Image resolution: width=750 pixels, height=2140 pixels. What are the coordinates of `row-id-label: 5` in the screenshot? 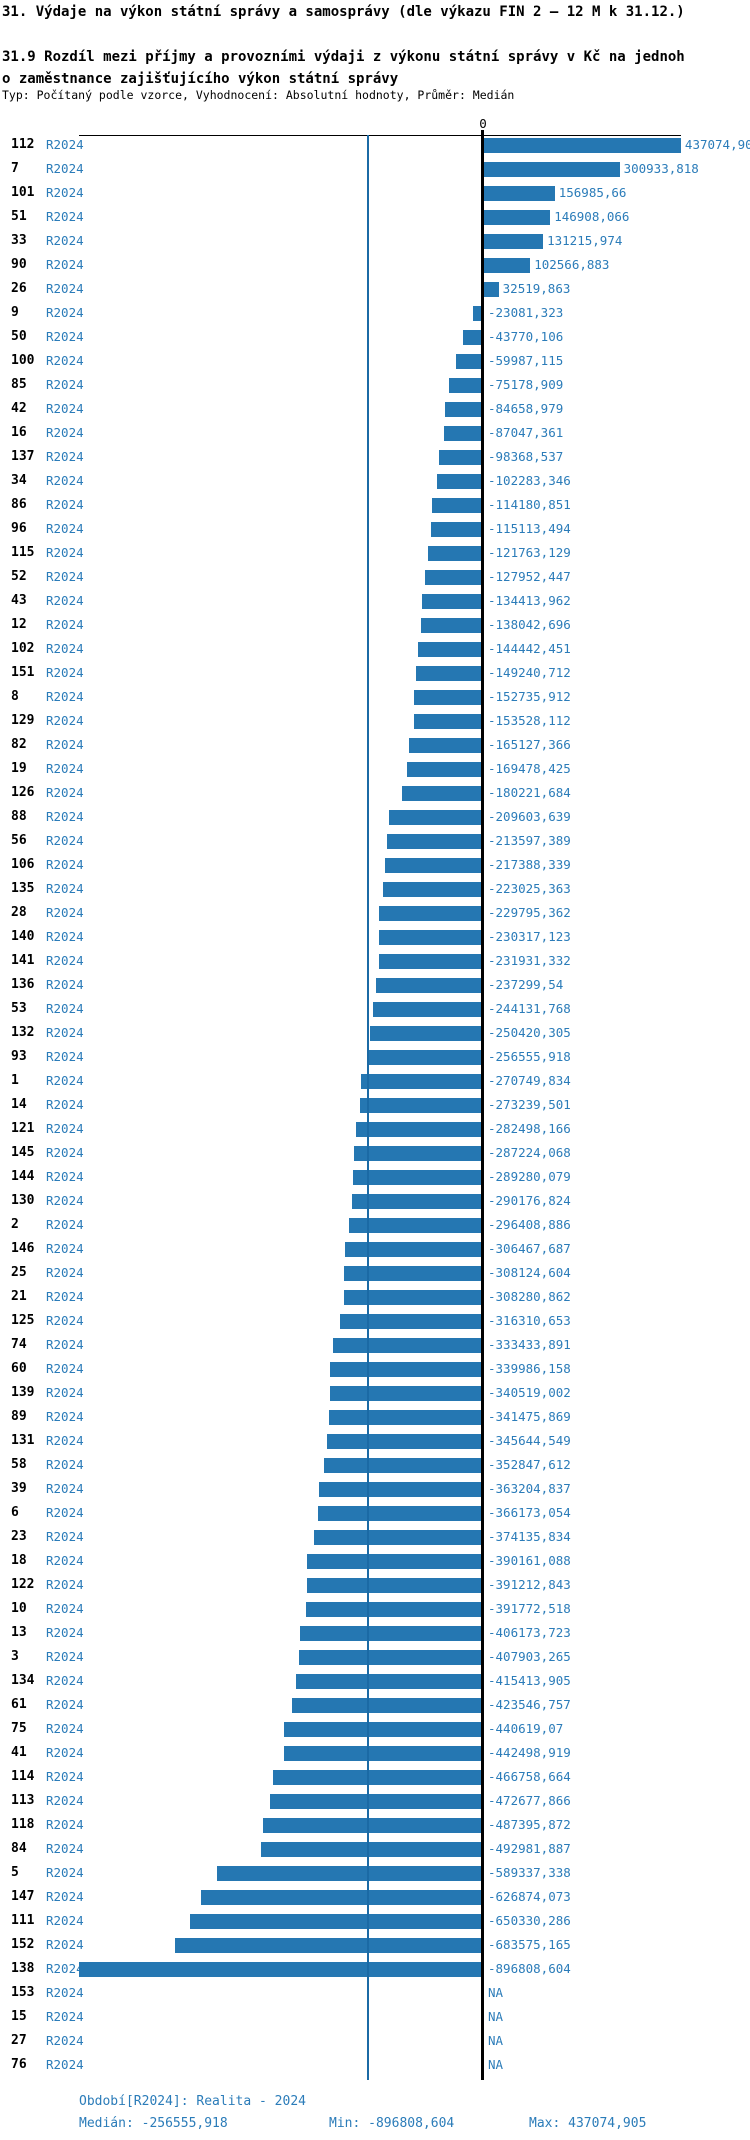 It's located at (15, 1872).